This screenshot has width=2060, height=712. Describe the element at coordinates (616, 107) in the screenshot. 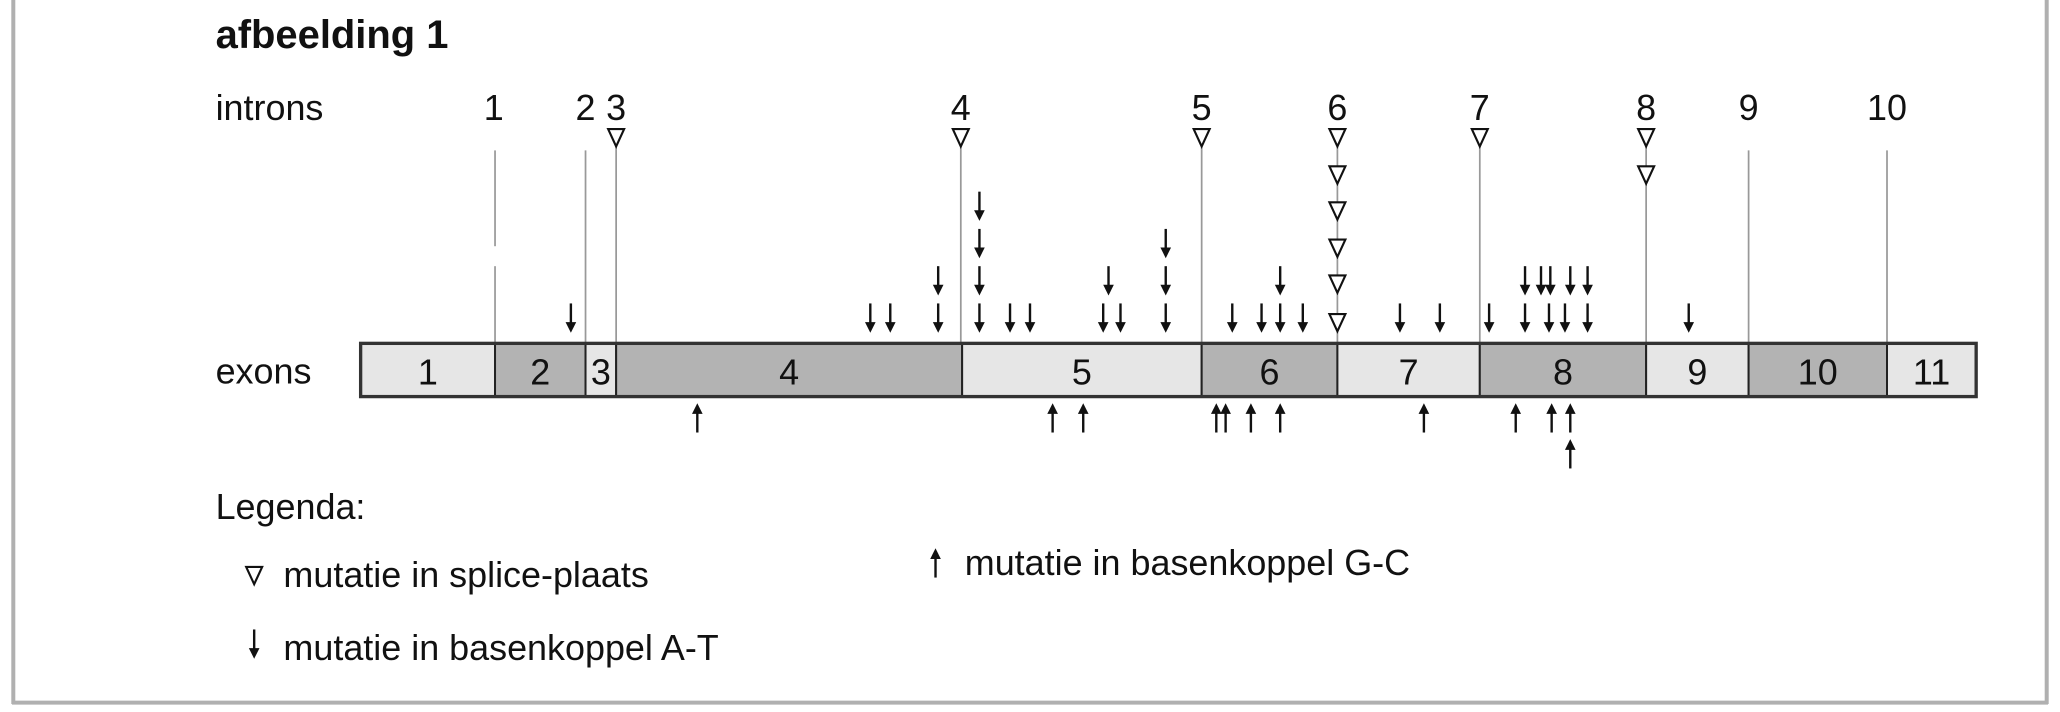

I see `intron-number: 3` at that location.